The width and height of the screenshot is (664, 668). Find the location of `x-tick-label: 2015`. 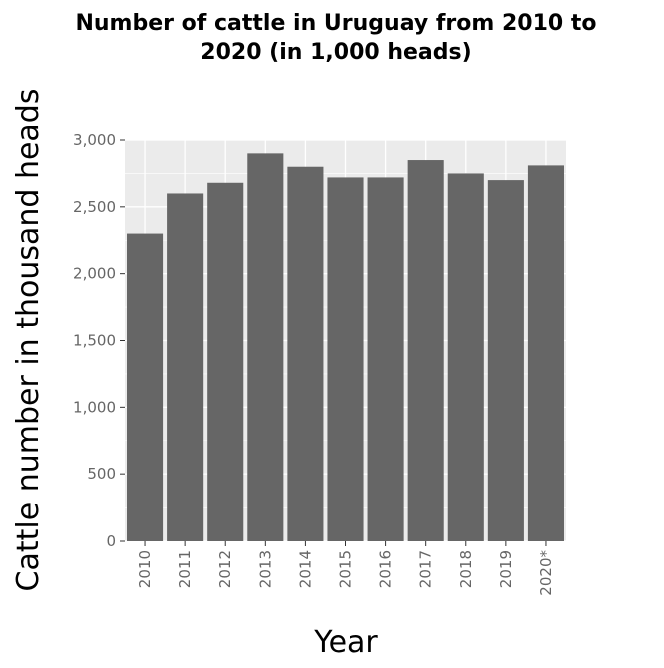

x-tick-label: 2015 is located at coordinates (346, 569).